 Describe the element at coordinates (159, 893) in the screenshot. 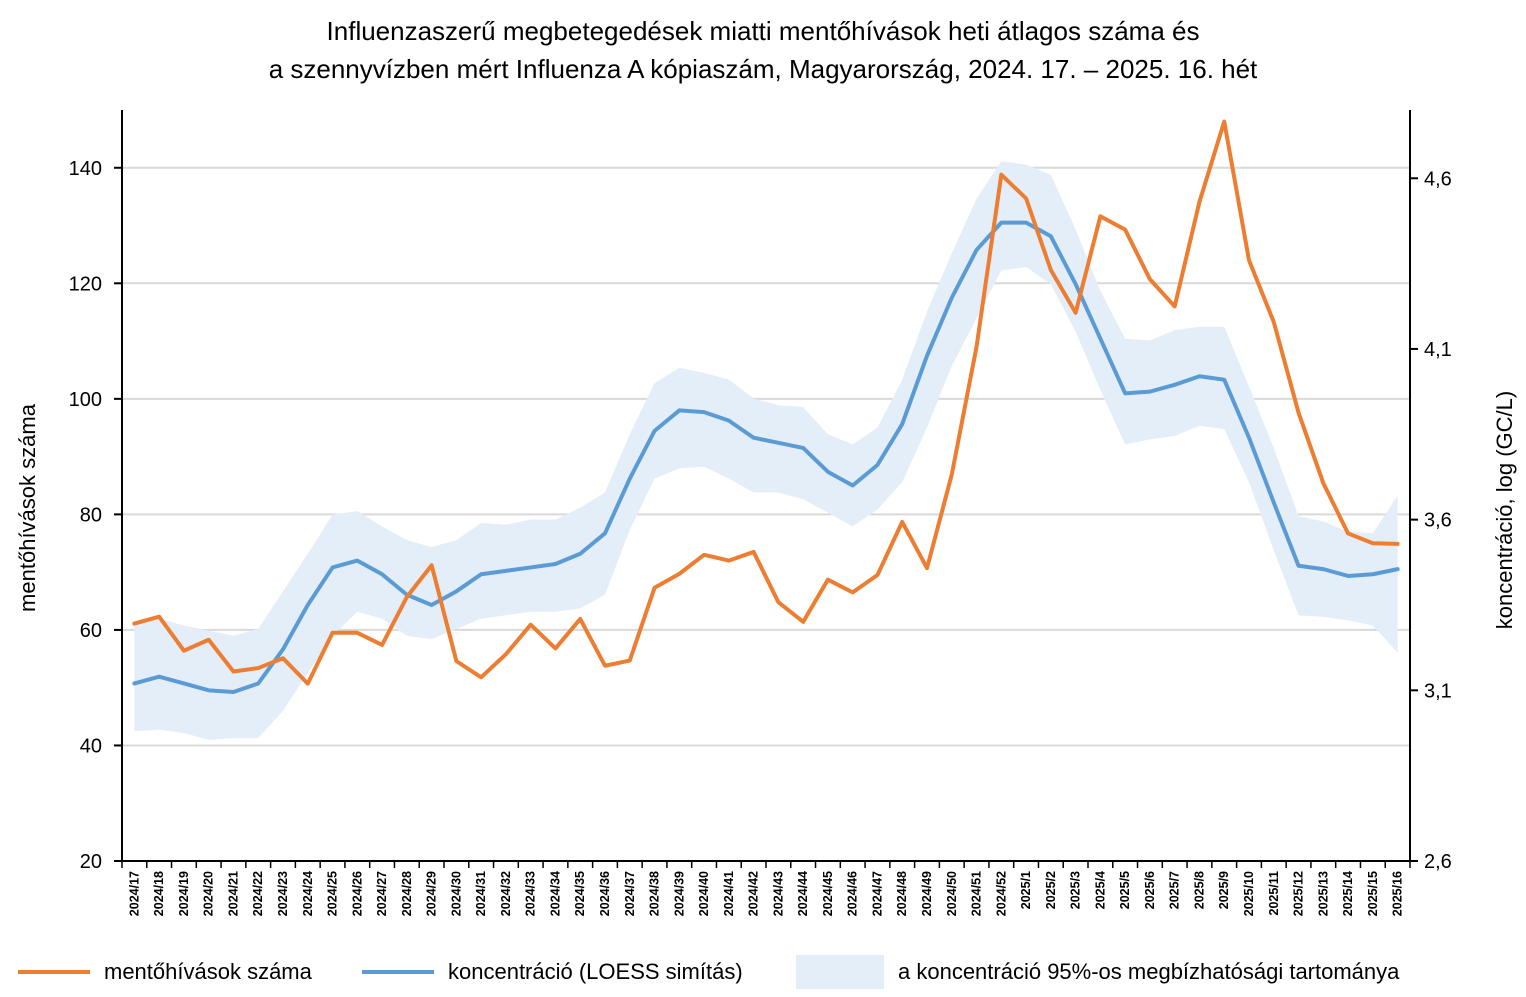

I see `x-tick-label-1: 2024/18` at that location.